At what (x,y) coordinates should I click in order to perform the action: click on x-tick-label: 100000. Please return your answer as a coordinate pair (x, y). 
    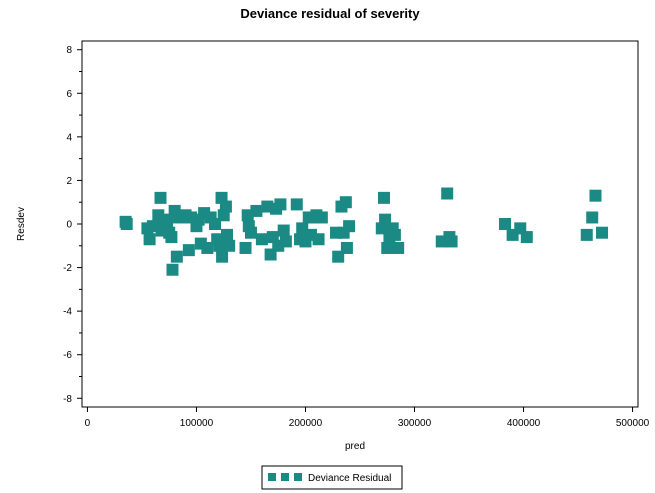
    Looking at the image, I should click on (197, 423).